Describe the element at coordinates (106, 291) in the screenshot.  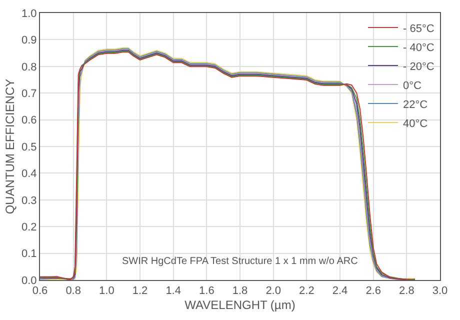
I see `x-tick-label: 1.0` at that location.